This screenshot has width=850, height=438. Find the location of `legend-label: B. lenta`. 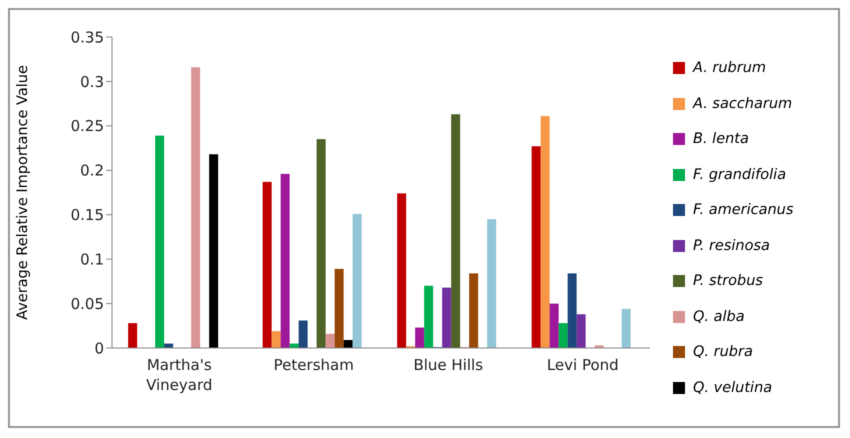

legend-label: B. lenta is located at coordinates (721, 139).